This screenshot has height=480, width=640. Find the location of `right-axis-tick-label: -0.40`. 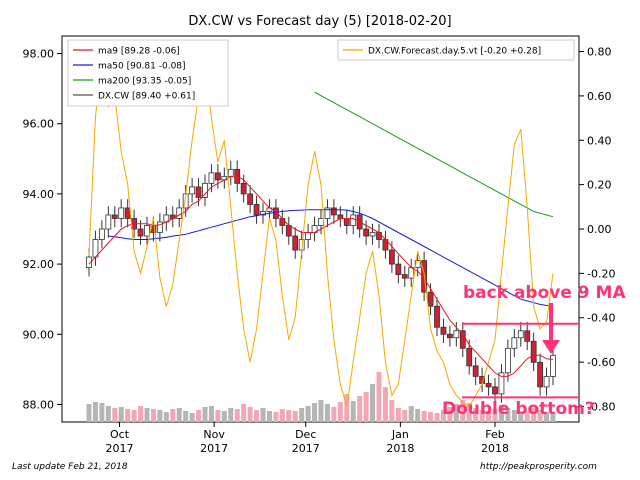

right-axis-tick-label: -0.40 is located at coordinates (601, 318).